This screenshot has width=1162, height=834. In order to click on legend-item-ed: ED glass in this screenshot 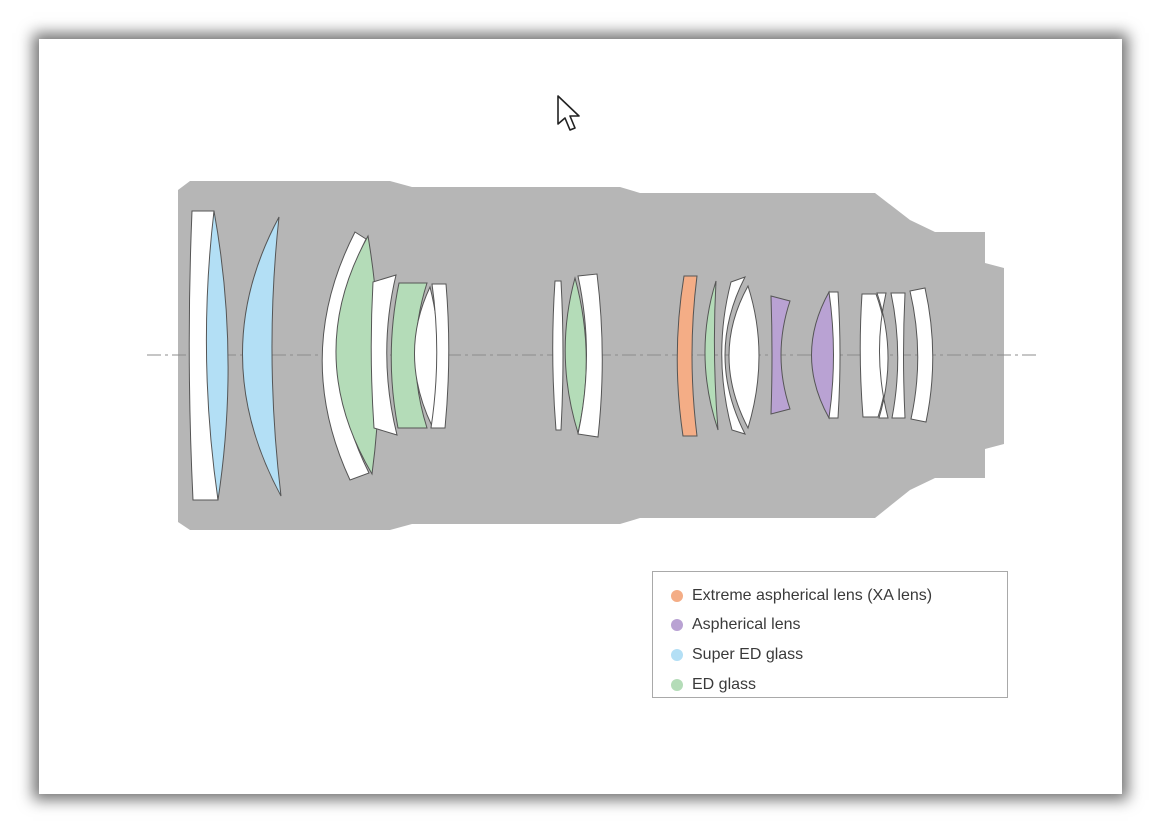, I will do `click(839, 685)`.